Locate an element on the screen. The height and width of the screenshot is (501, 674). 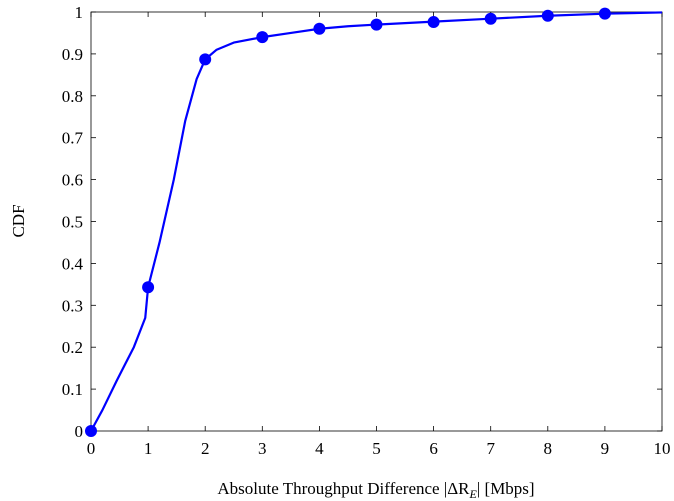
x-tick-label: 0 is located at coordinates (91, 448).